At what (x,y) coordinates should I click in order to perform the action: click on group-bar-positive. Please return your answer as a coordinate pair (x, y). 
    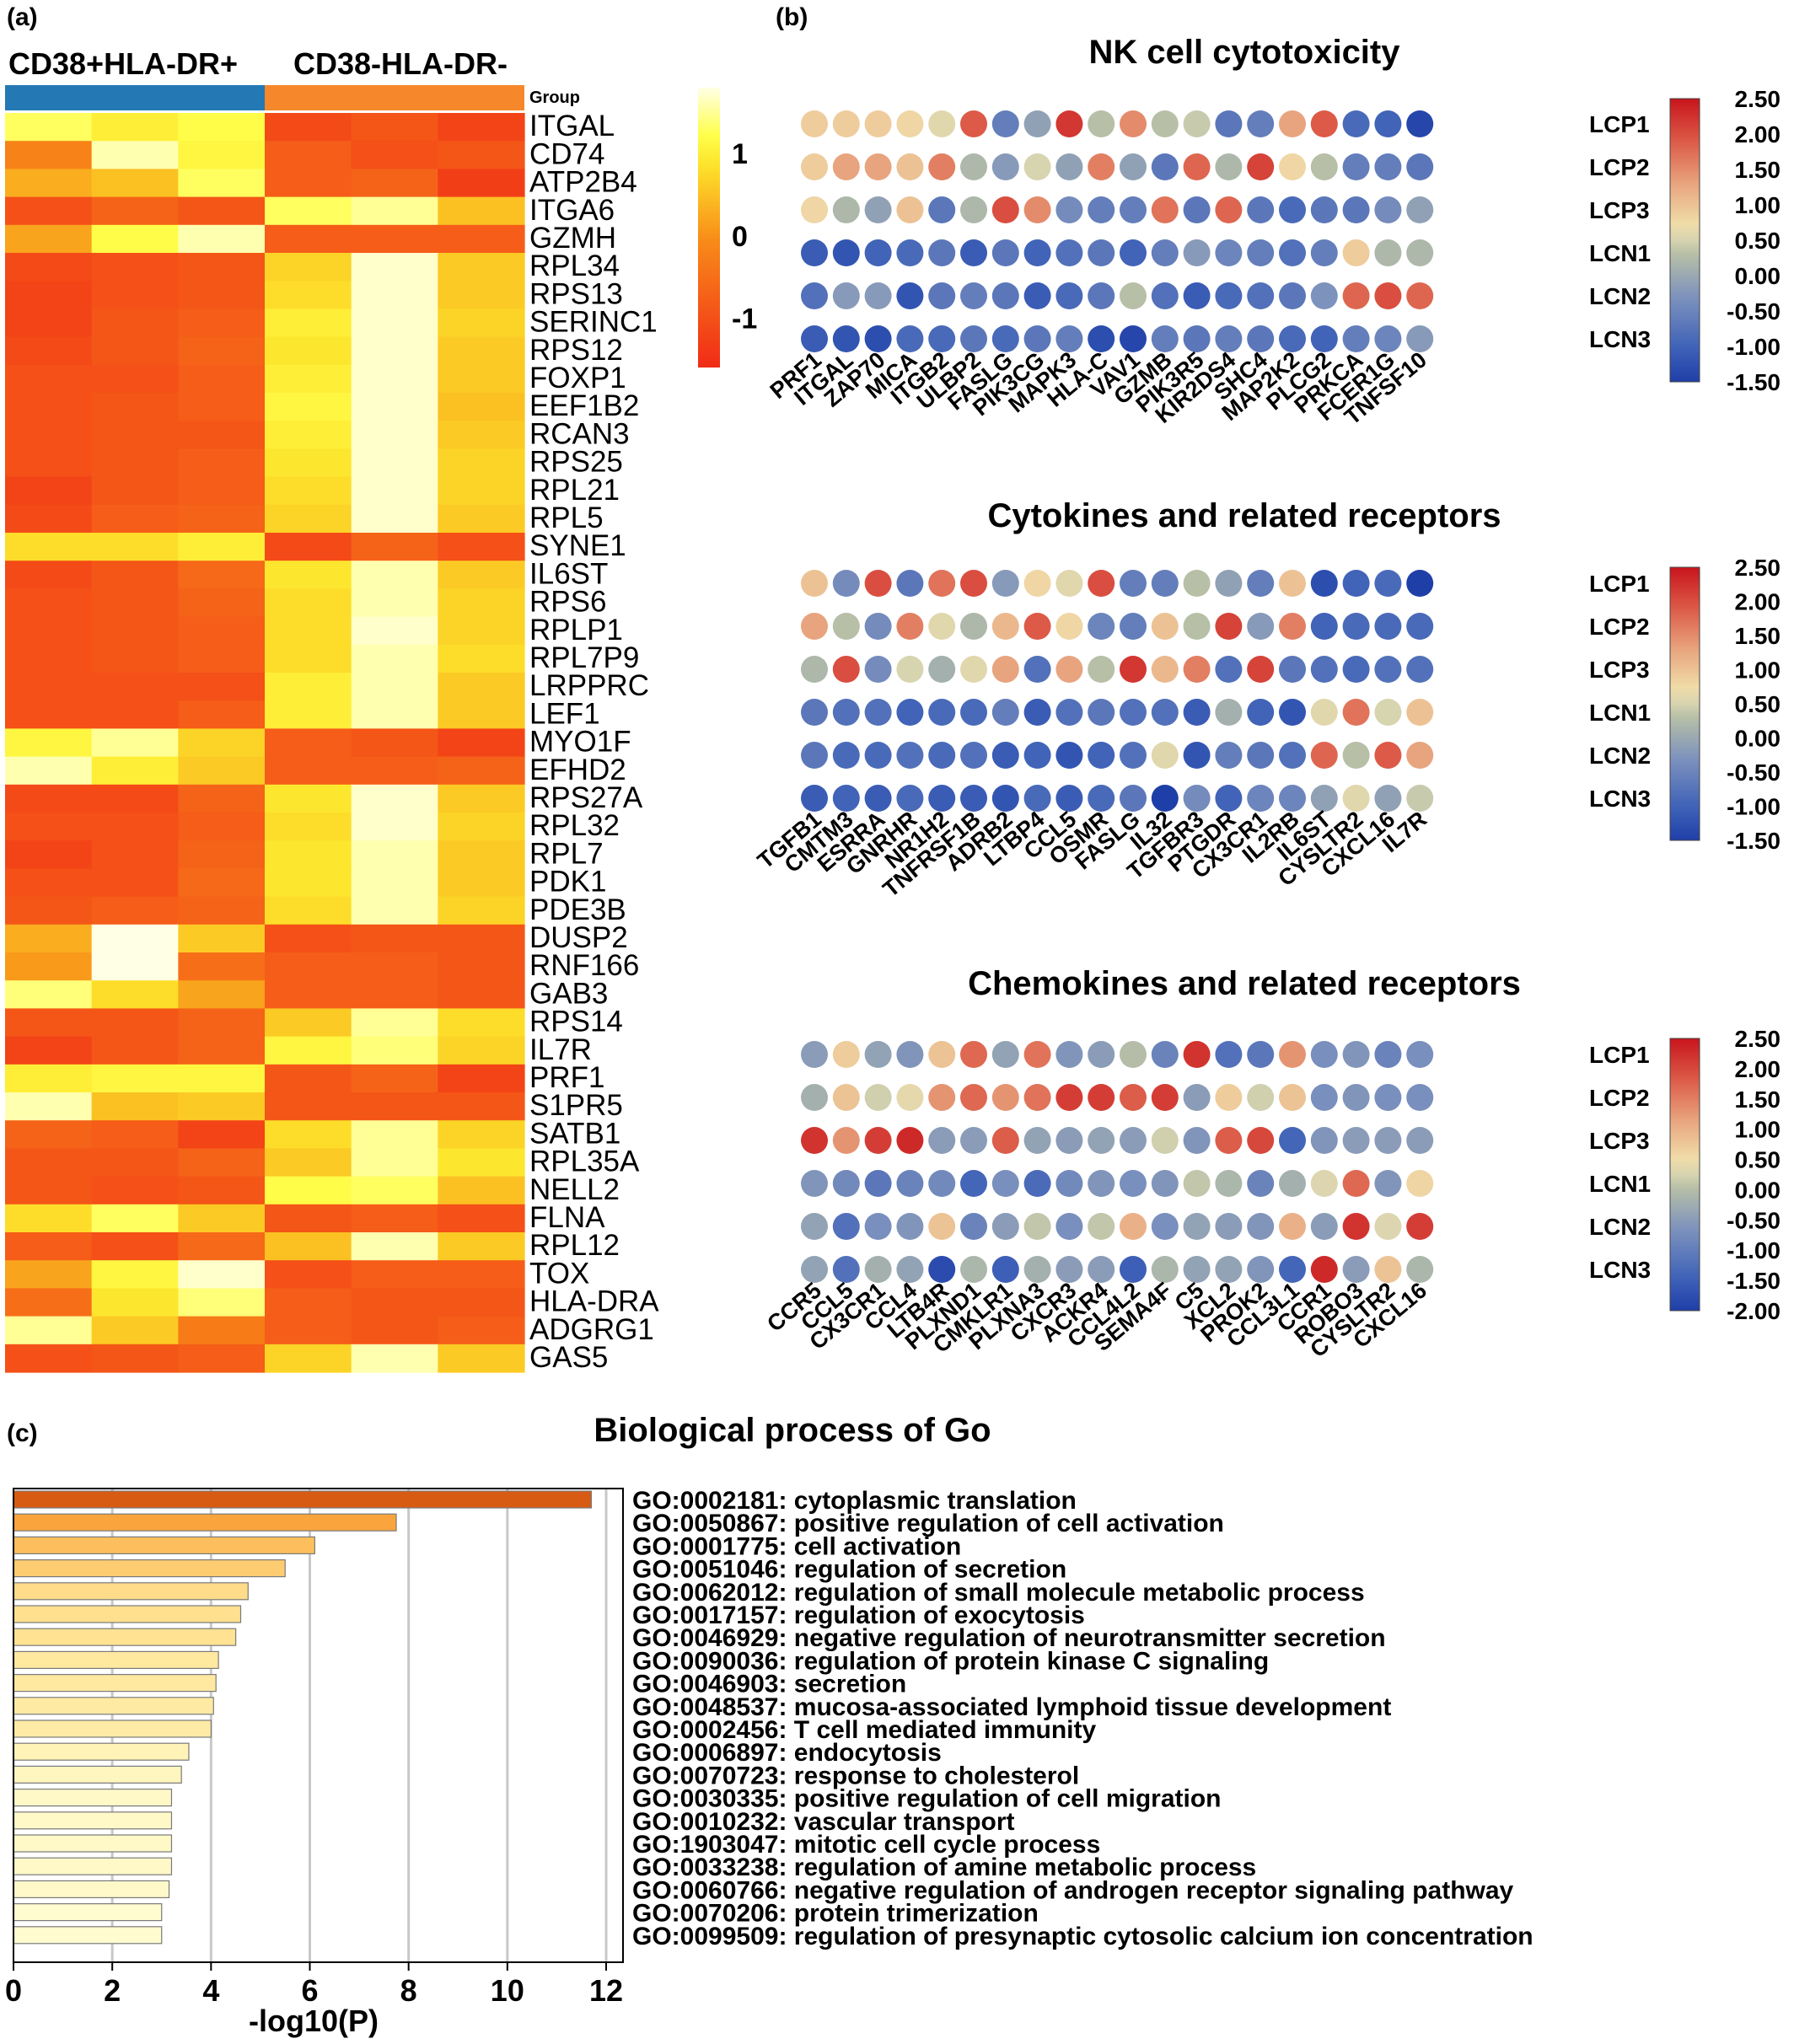
    Looking at the image, I should click on (135, 97).